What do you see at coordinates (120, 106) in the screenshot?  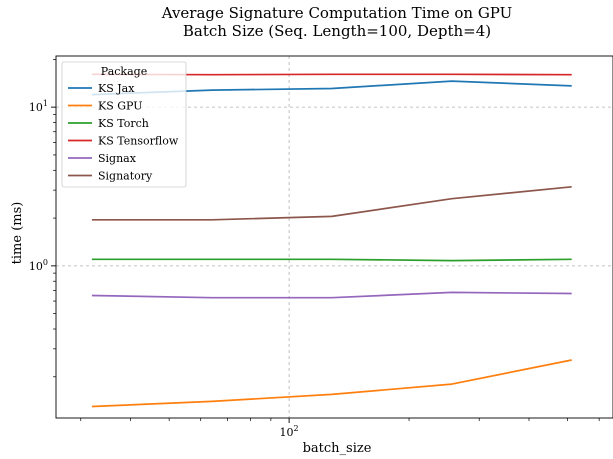 I see `legend-label-ks-gpu: KS GPU` at bounding box center [120, 106].